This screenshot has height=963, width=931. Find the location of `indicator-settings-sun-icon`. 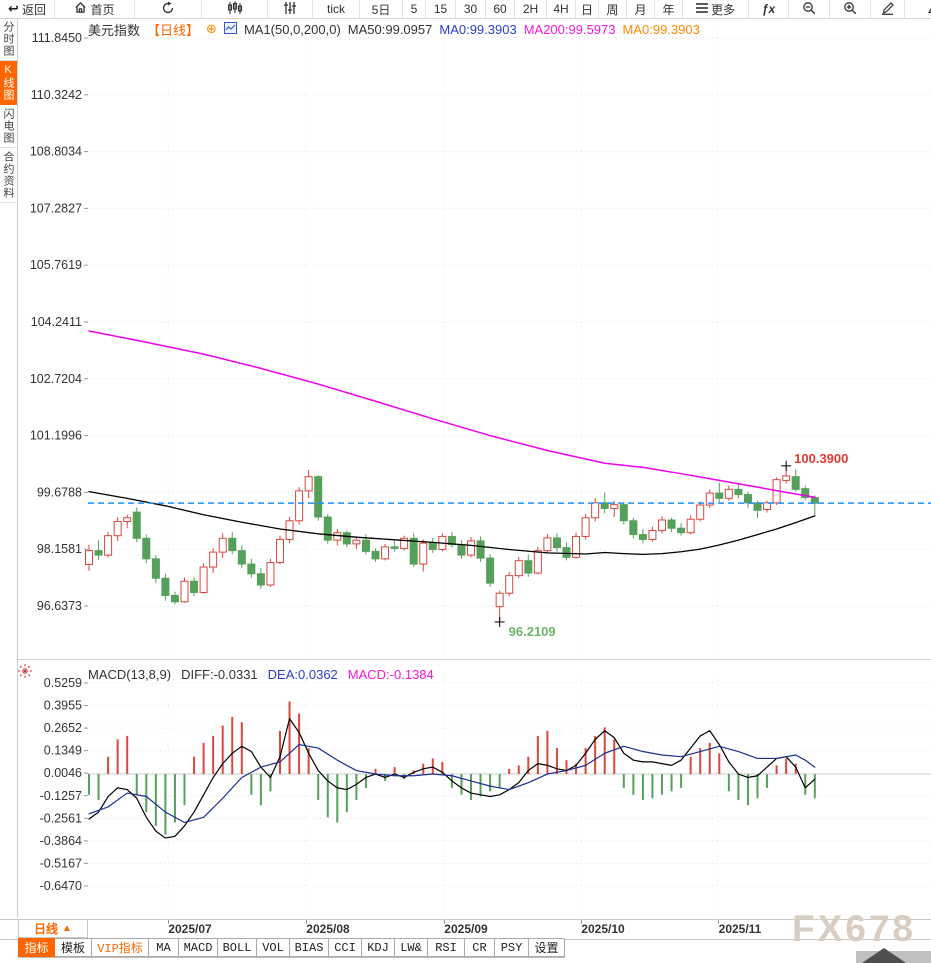

indicator-settings-sun-icon is located at coordinates (25, 673).